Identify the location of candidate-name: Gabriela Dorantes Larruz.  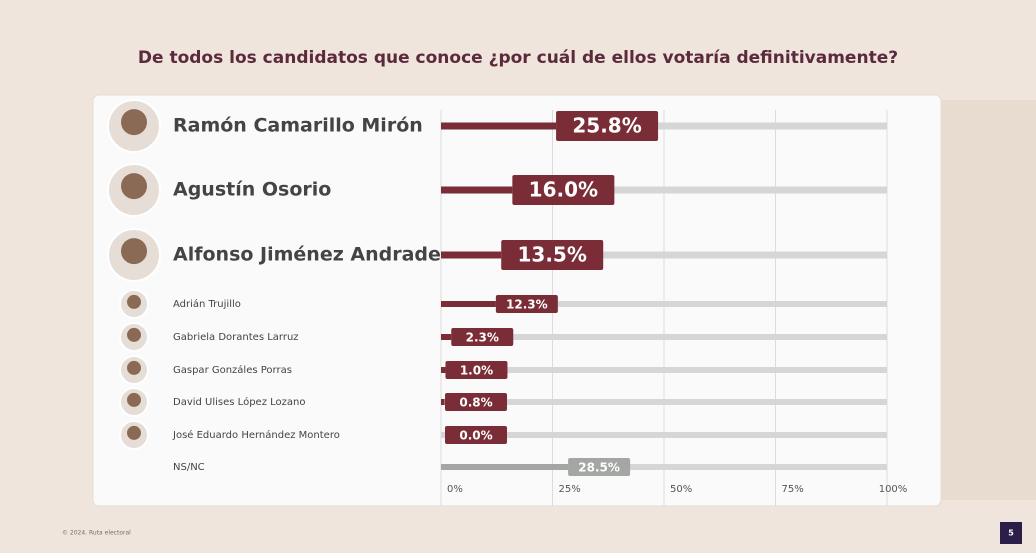
(236, 337).